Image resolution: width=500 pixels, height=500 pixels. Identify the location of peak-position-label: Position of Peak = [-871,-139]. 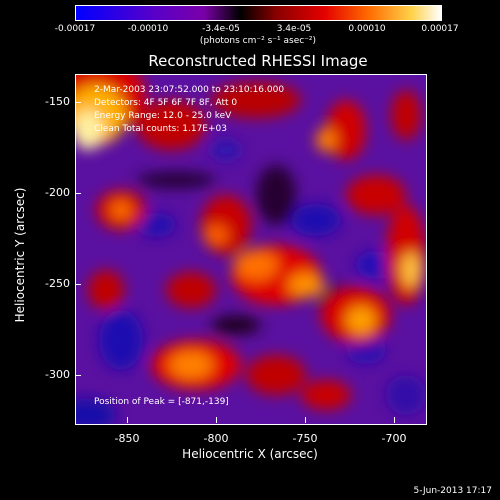
(161, 402).